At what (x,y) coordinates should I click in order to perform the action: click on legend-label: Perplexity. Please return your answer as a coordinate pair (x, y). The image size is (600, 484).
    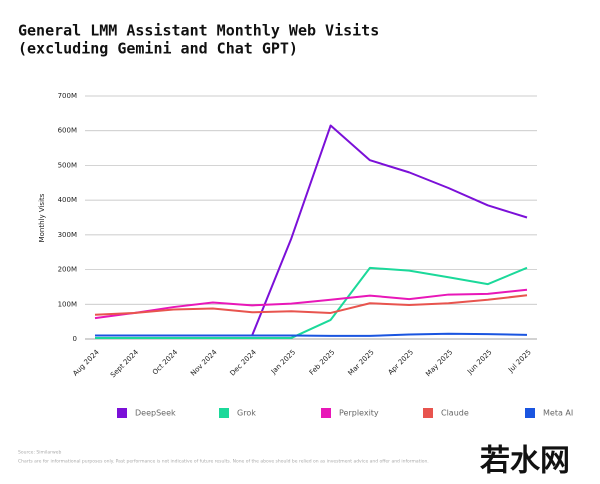
    Looking at the image, I should click on (359, 413).